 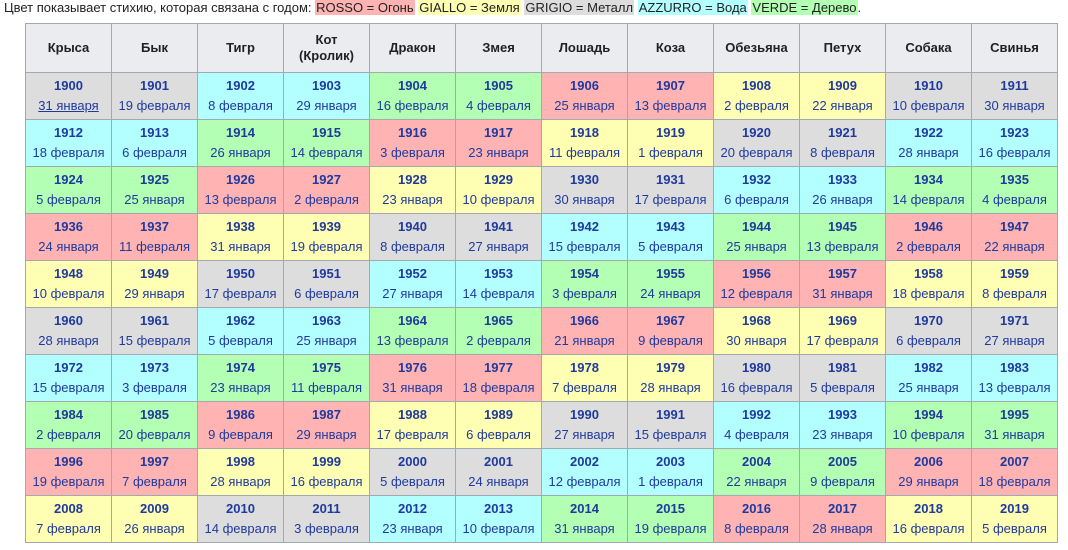 What do you see at coordinates (928, 415) in the screenshot?
I see `year-link: 1994` at bounding box center [928, 415].